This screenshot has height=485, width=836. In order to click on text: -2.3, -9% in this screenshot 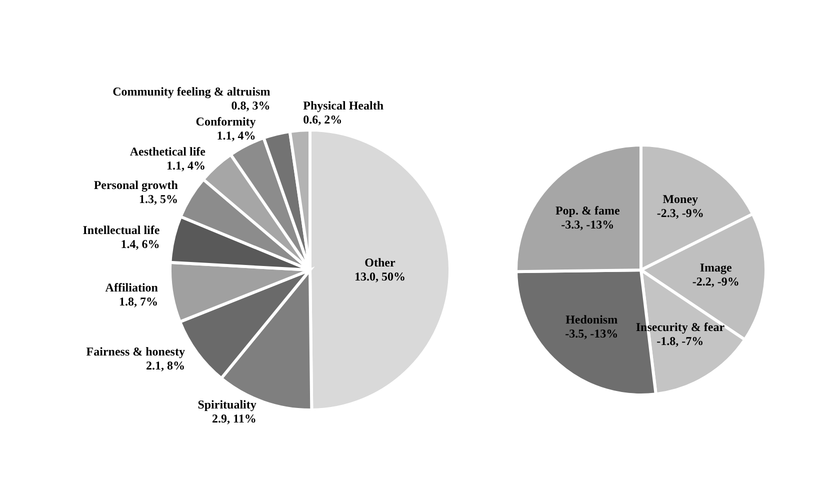, I will do `click(680, 213)`.